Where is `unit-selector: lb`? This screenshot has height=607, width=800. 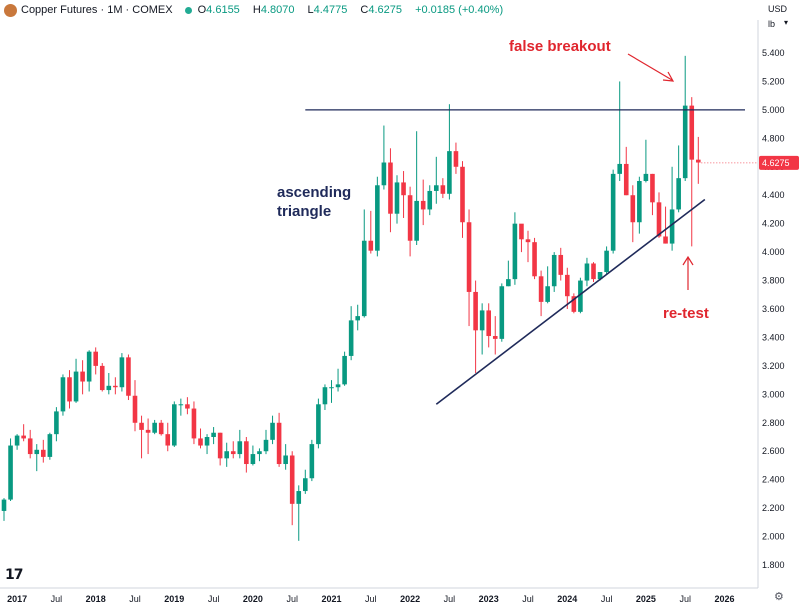
unit-selector: lb is located at coordinates (772, 24).